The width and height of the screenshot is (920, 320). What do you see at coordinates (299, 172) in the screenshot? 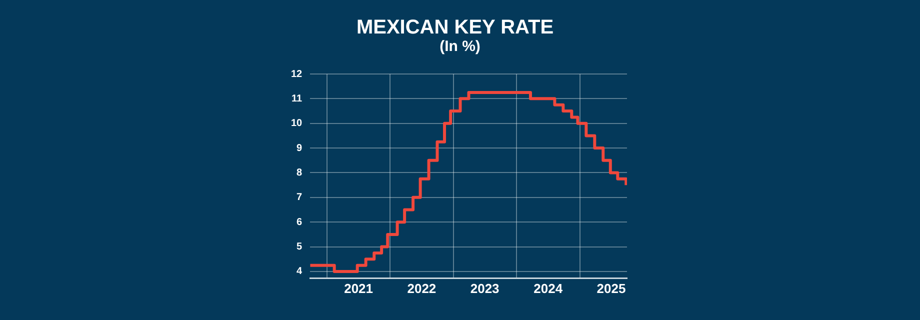
I see `y-tick-label: 8` at bounding box center [299, 172].